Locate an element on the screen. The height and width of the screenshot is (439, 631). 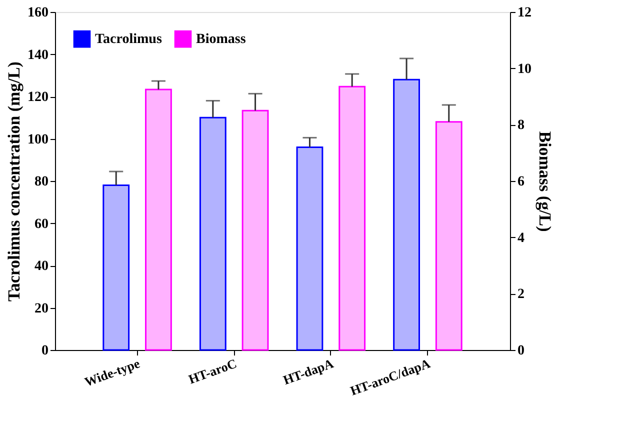
y-axis-title: Tacrolimus concentration (mg/L) is located at coordinates (14, 182).